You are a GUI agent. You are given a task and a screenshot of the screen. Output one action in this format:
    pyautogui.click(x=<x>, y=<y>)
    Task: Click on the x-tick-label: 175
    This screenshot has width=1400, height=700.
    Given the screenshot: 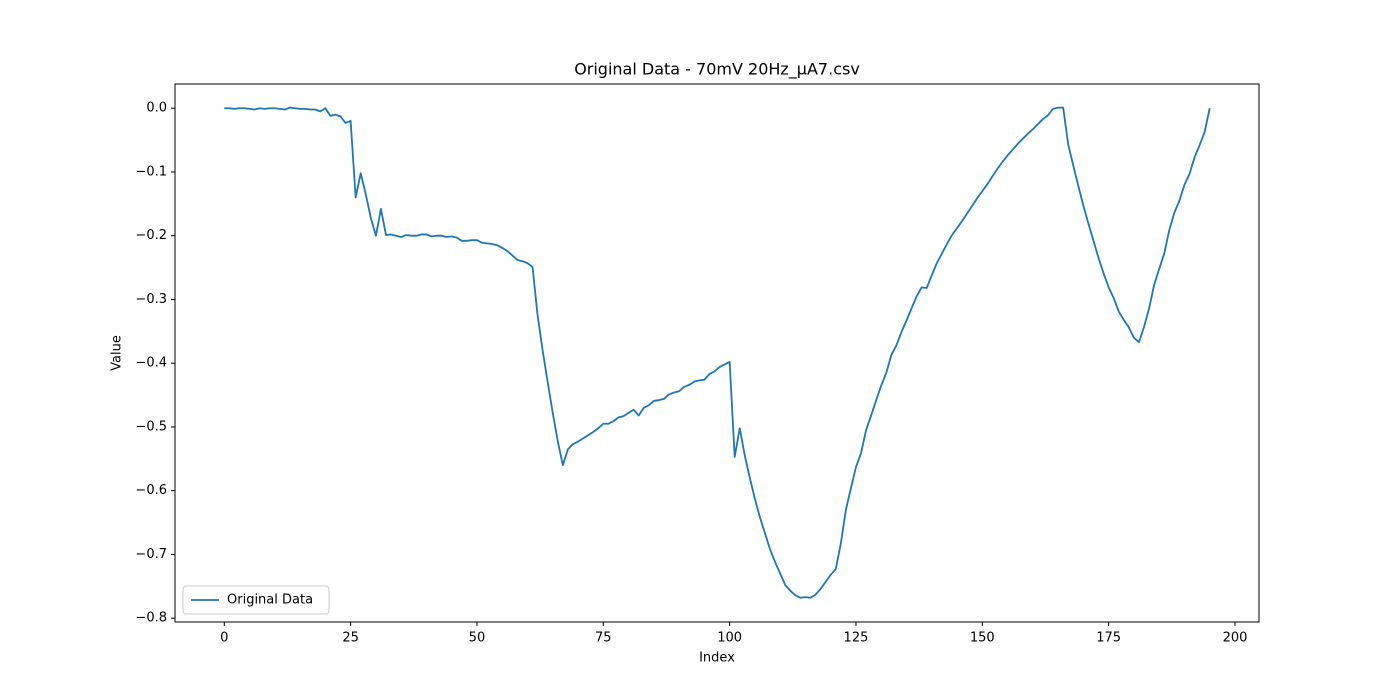 What is the action you would take?
    pyautogui.click(x=1108, y=638)
    